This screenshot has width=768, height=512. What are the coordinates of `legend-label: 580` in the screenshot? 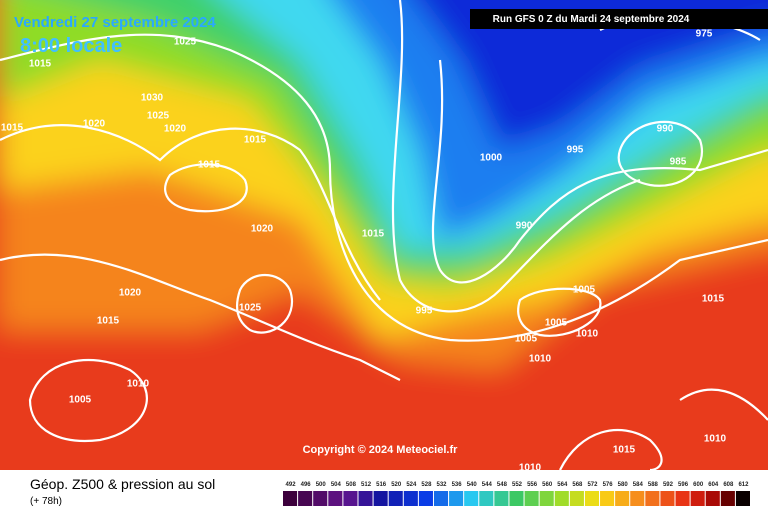 It's located at (623, 485).